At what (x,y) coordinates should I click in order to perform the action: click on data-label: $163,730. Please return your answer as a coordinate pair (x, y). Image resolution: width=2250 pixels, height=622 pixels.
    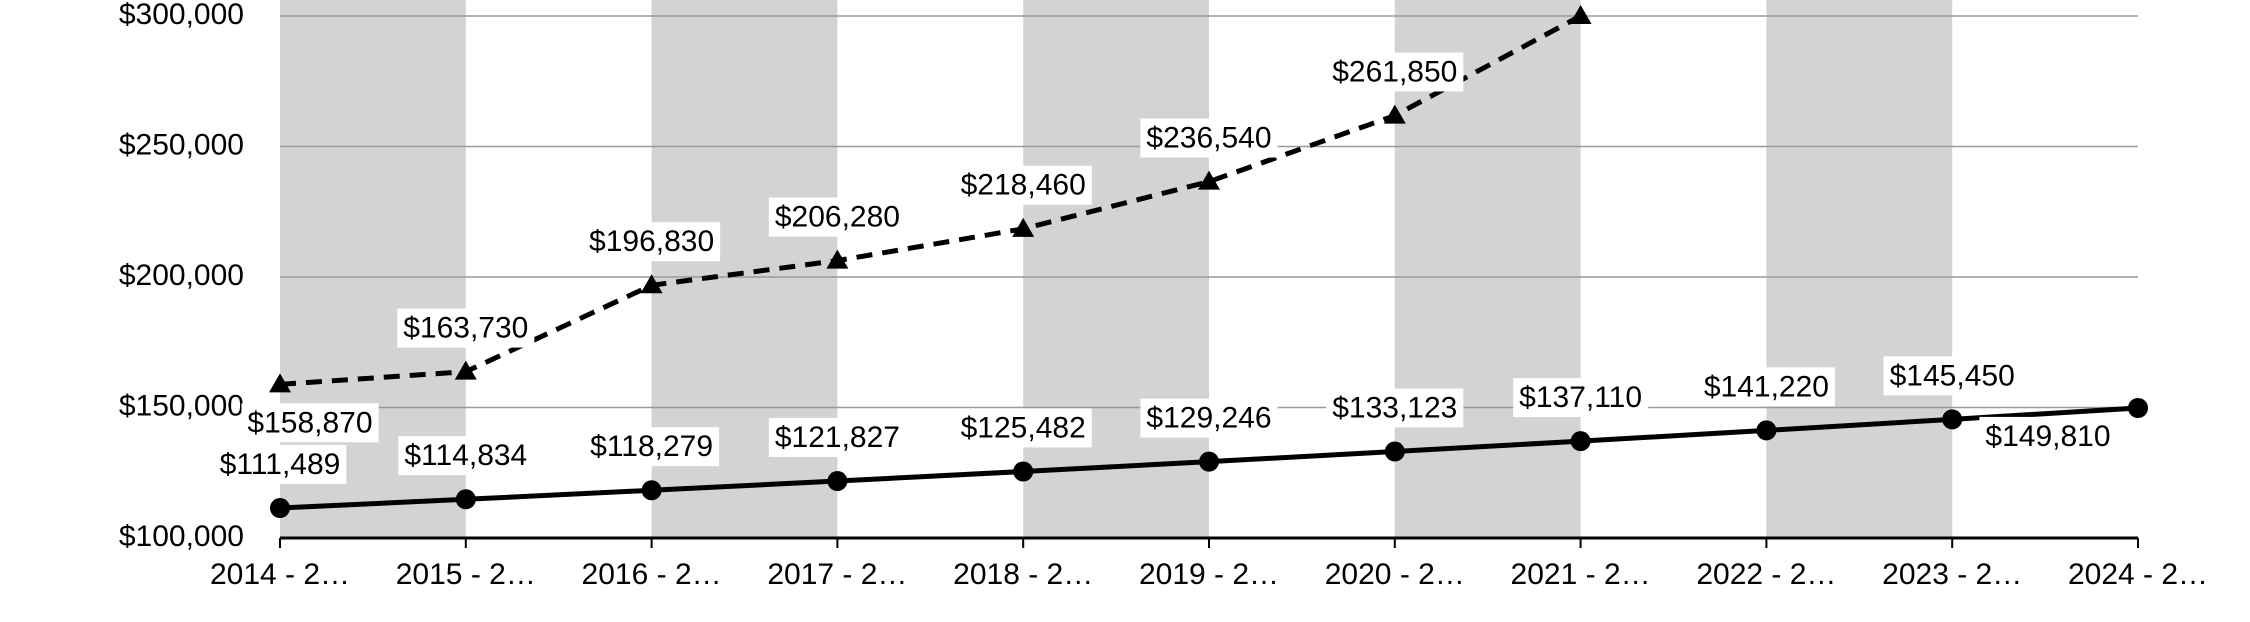
    Looking at the image, I should click on (465, 328).